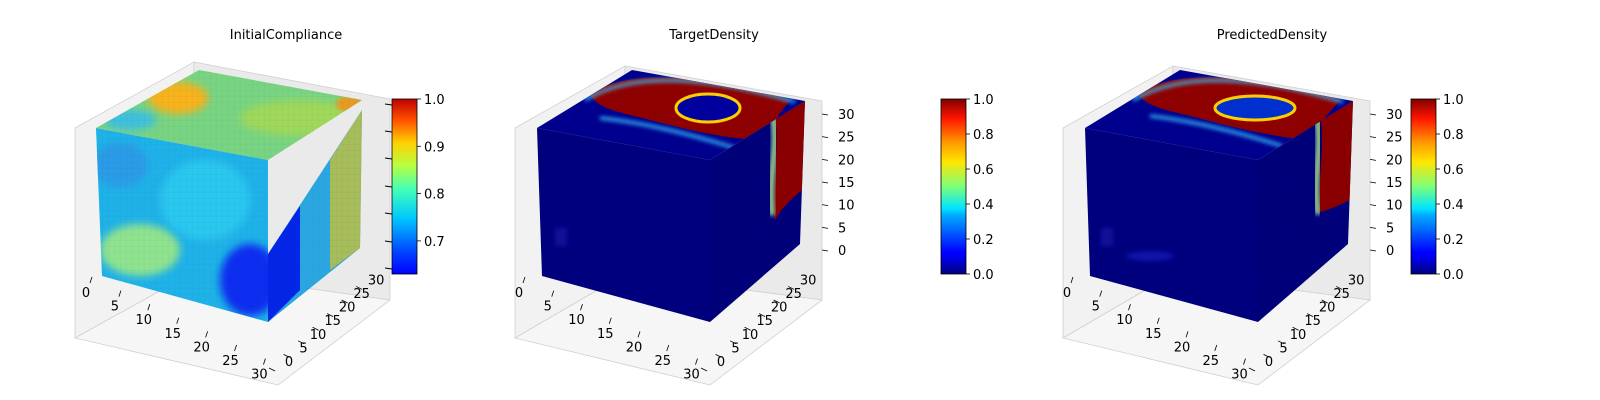 This screenshot has height=400, width=1600. I want to click on z-axis-ticks: 0 5 10 15 20 25 30, so click(838, 183).